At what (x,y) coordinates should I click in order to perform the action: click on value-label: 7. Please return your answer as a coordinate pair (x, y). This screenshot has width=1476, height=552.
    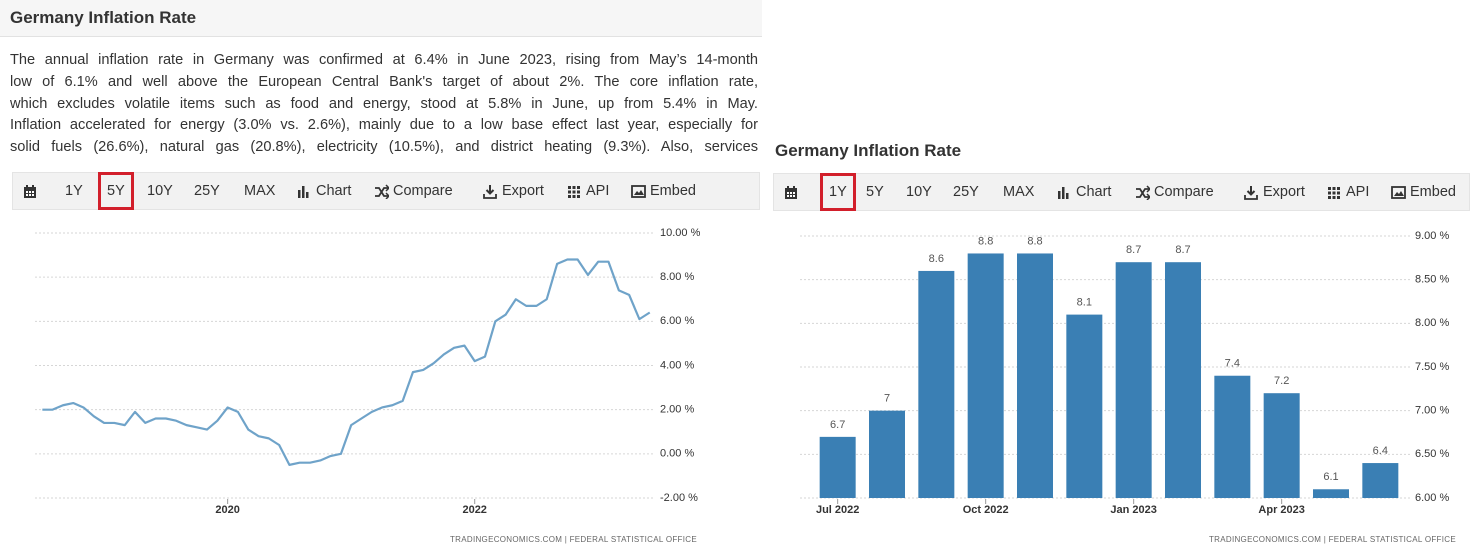
    Looking at the image, I should click on (887, 399).